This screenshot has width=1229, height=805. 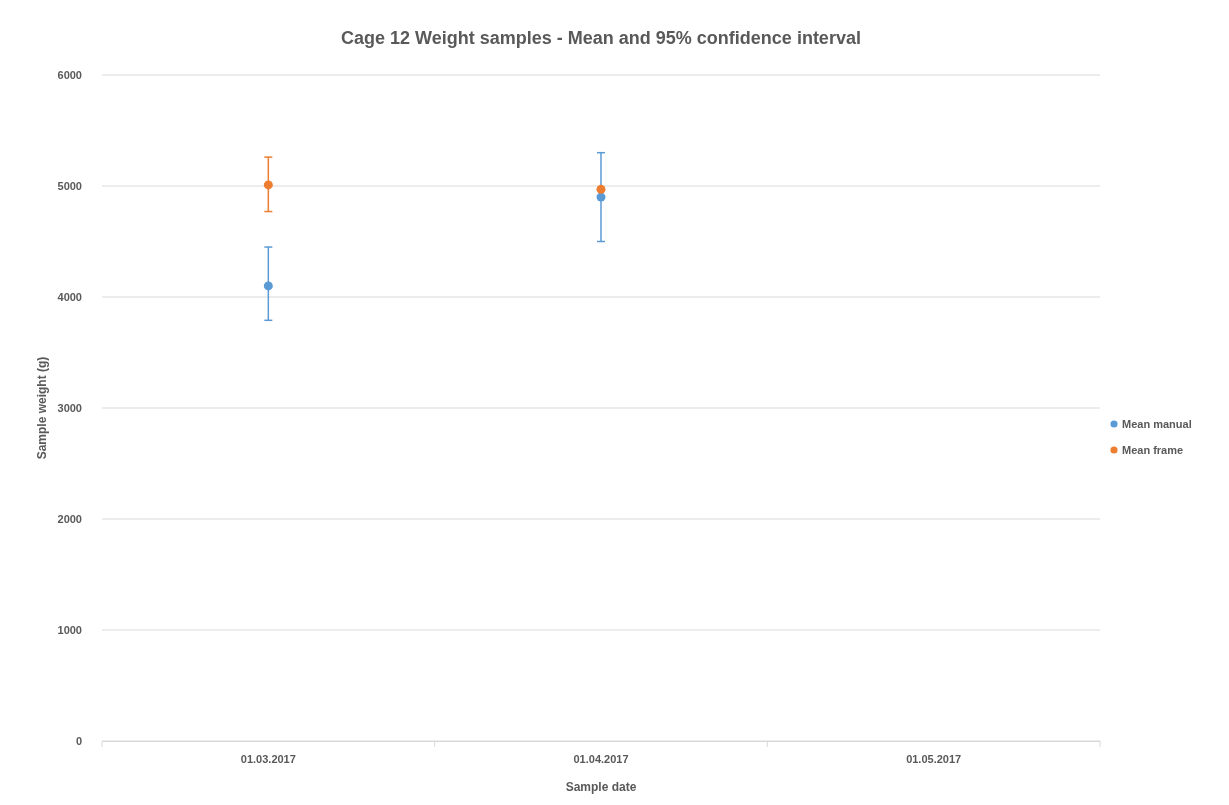 What do you see at coordinates (601, 38) in the screenshot?
I see `chart-title: Cage 12 Weight samples - Mean and 95% confidence interval` at bounding box center [601, 38].